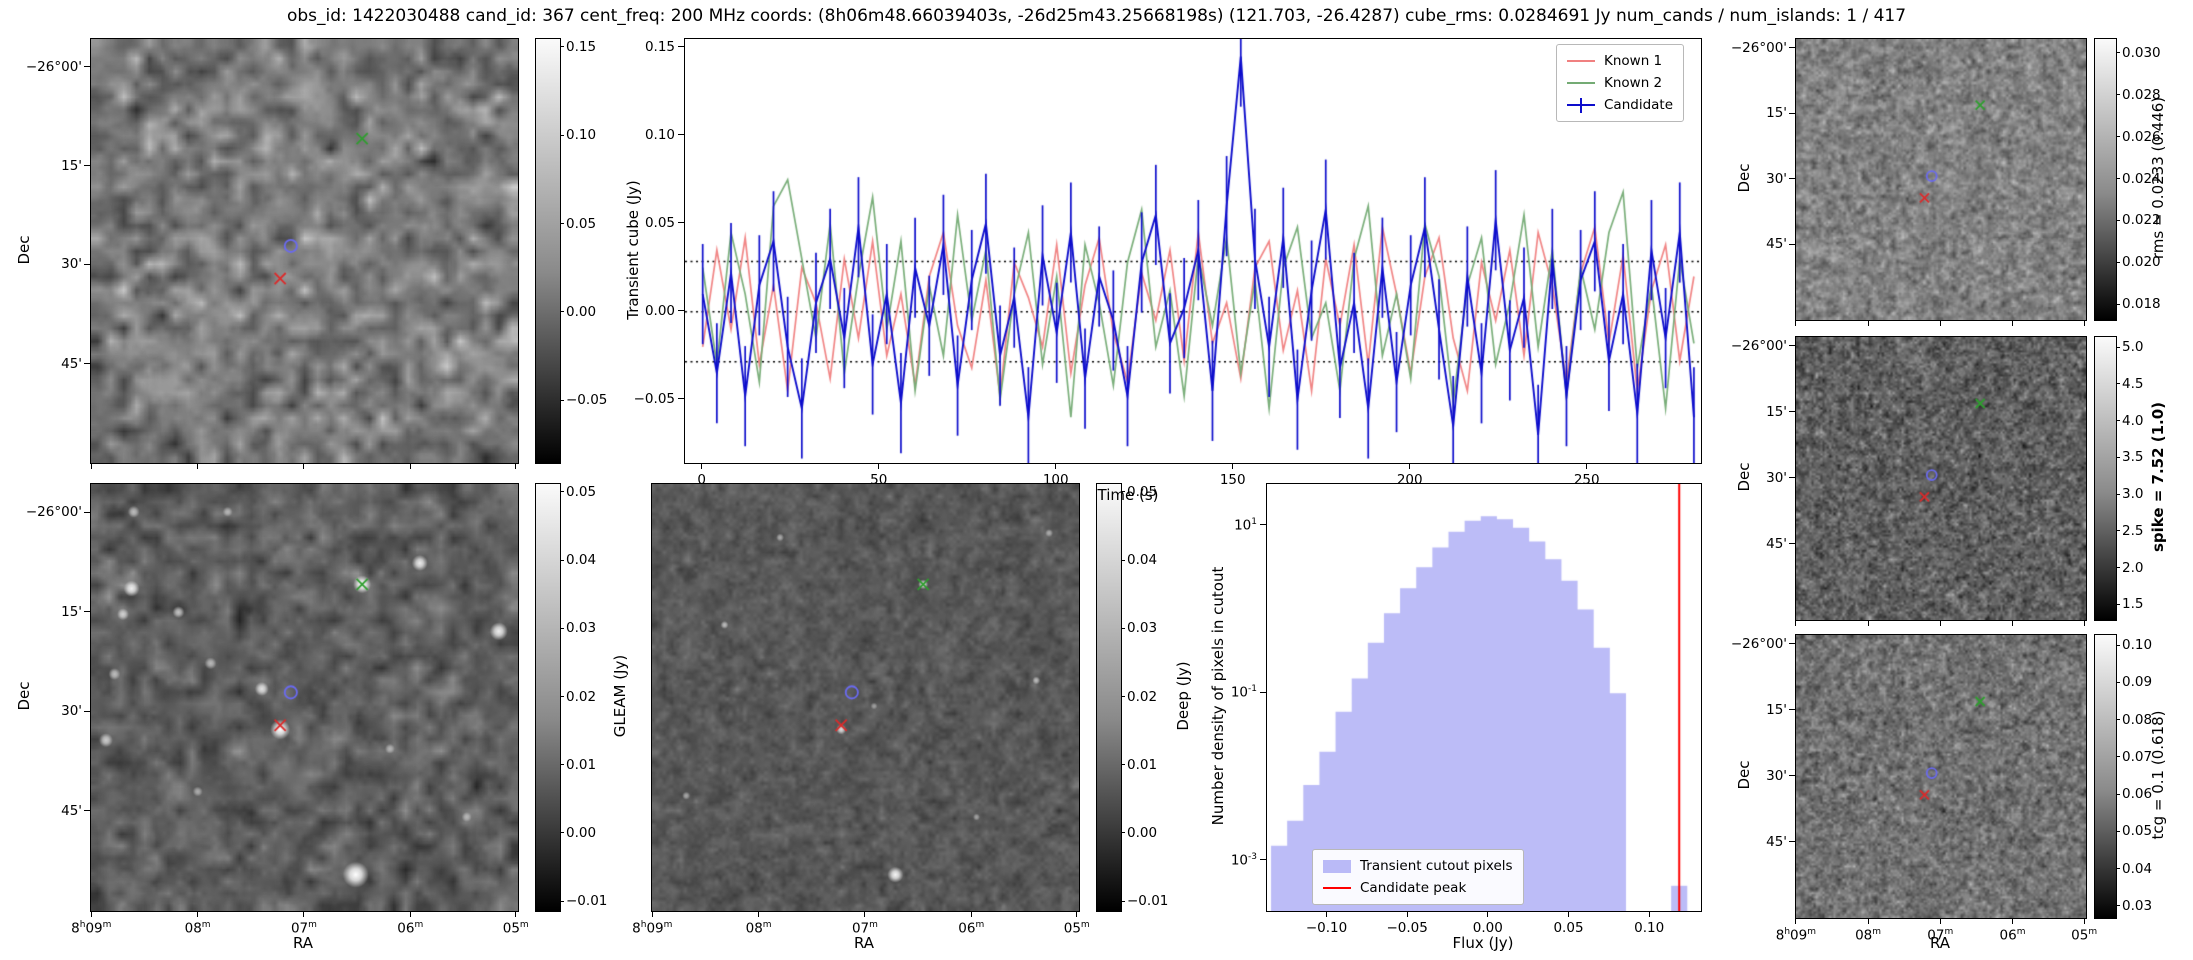 The width and height of the screenshot is (2193, 960). Describe the element at coordinates (587, 400) in the screenshot. I see `colorbar-tick: −0.05` at that location.